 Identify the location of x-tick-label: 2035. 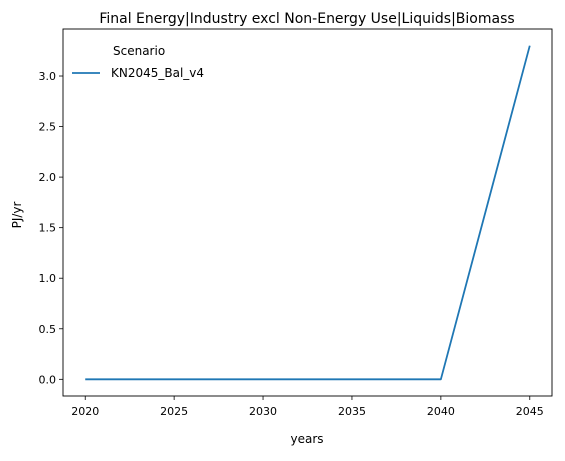
(352, 411).